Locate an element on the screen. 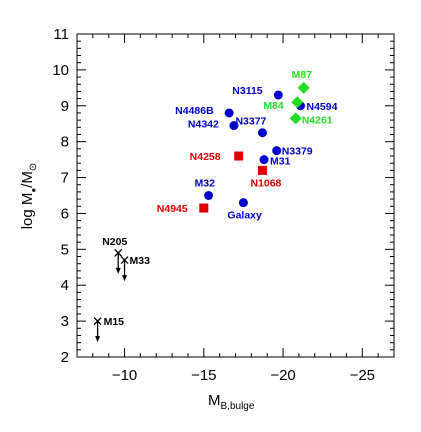 Image resolution: width=421 pixels, height=432 pixels. point-n3377-marker is located at coordinates (262, 133).